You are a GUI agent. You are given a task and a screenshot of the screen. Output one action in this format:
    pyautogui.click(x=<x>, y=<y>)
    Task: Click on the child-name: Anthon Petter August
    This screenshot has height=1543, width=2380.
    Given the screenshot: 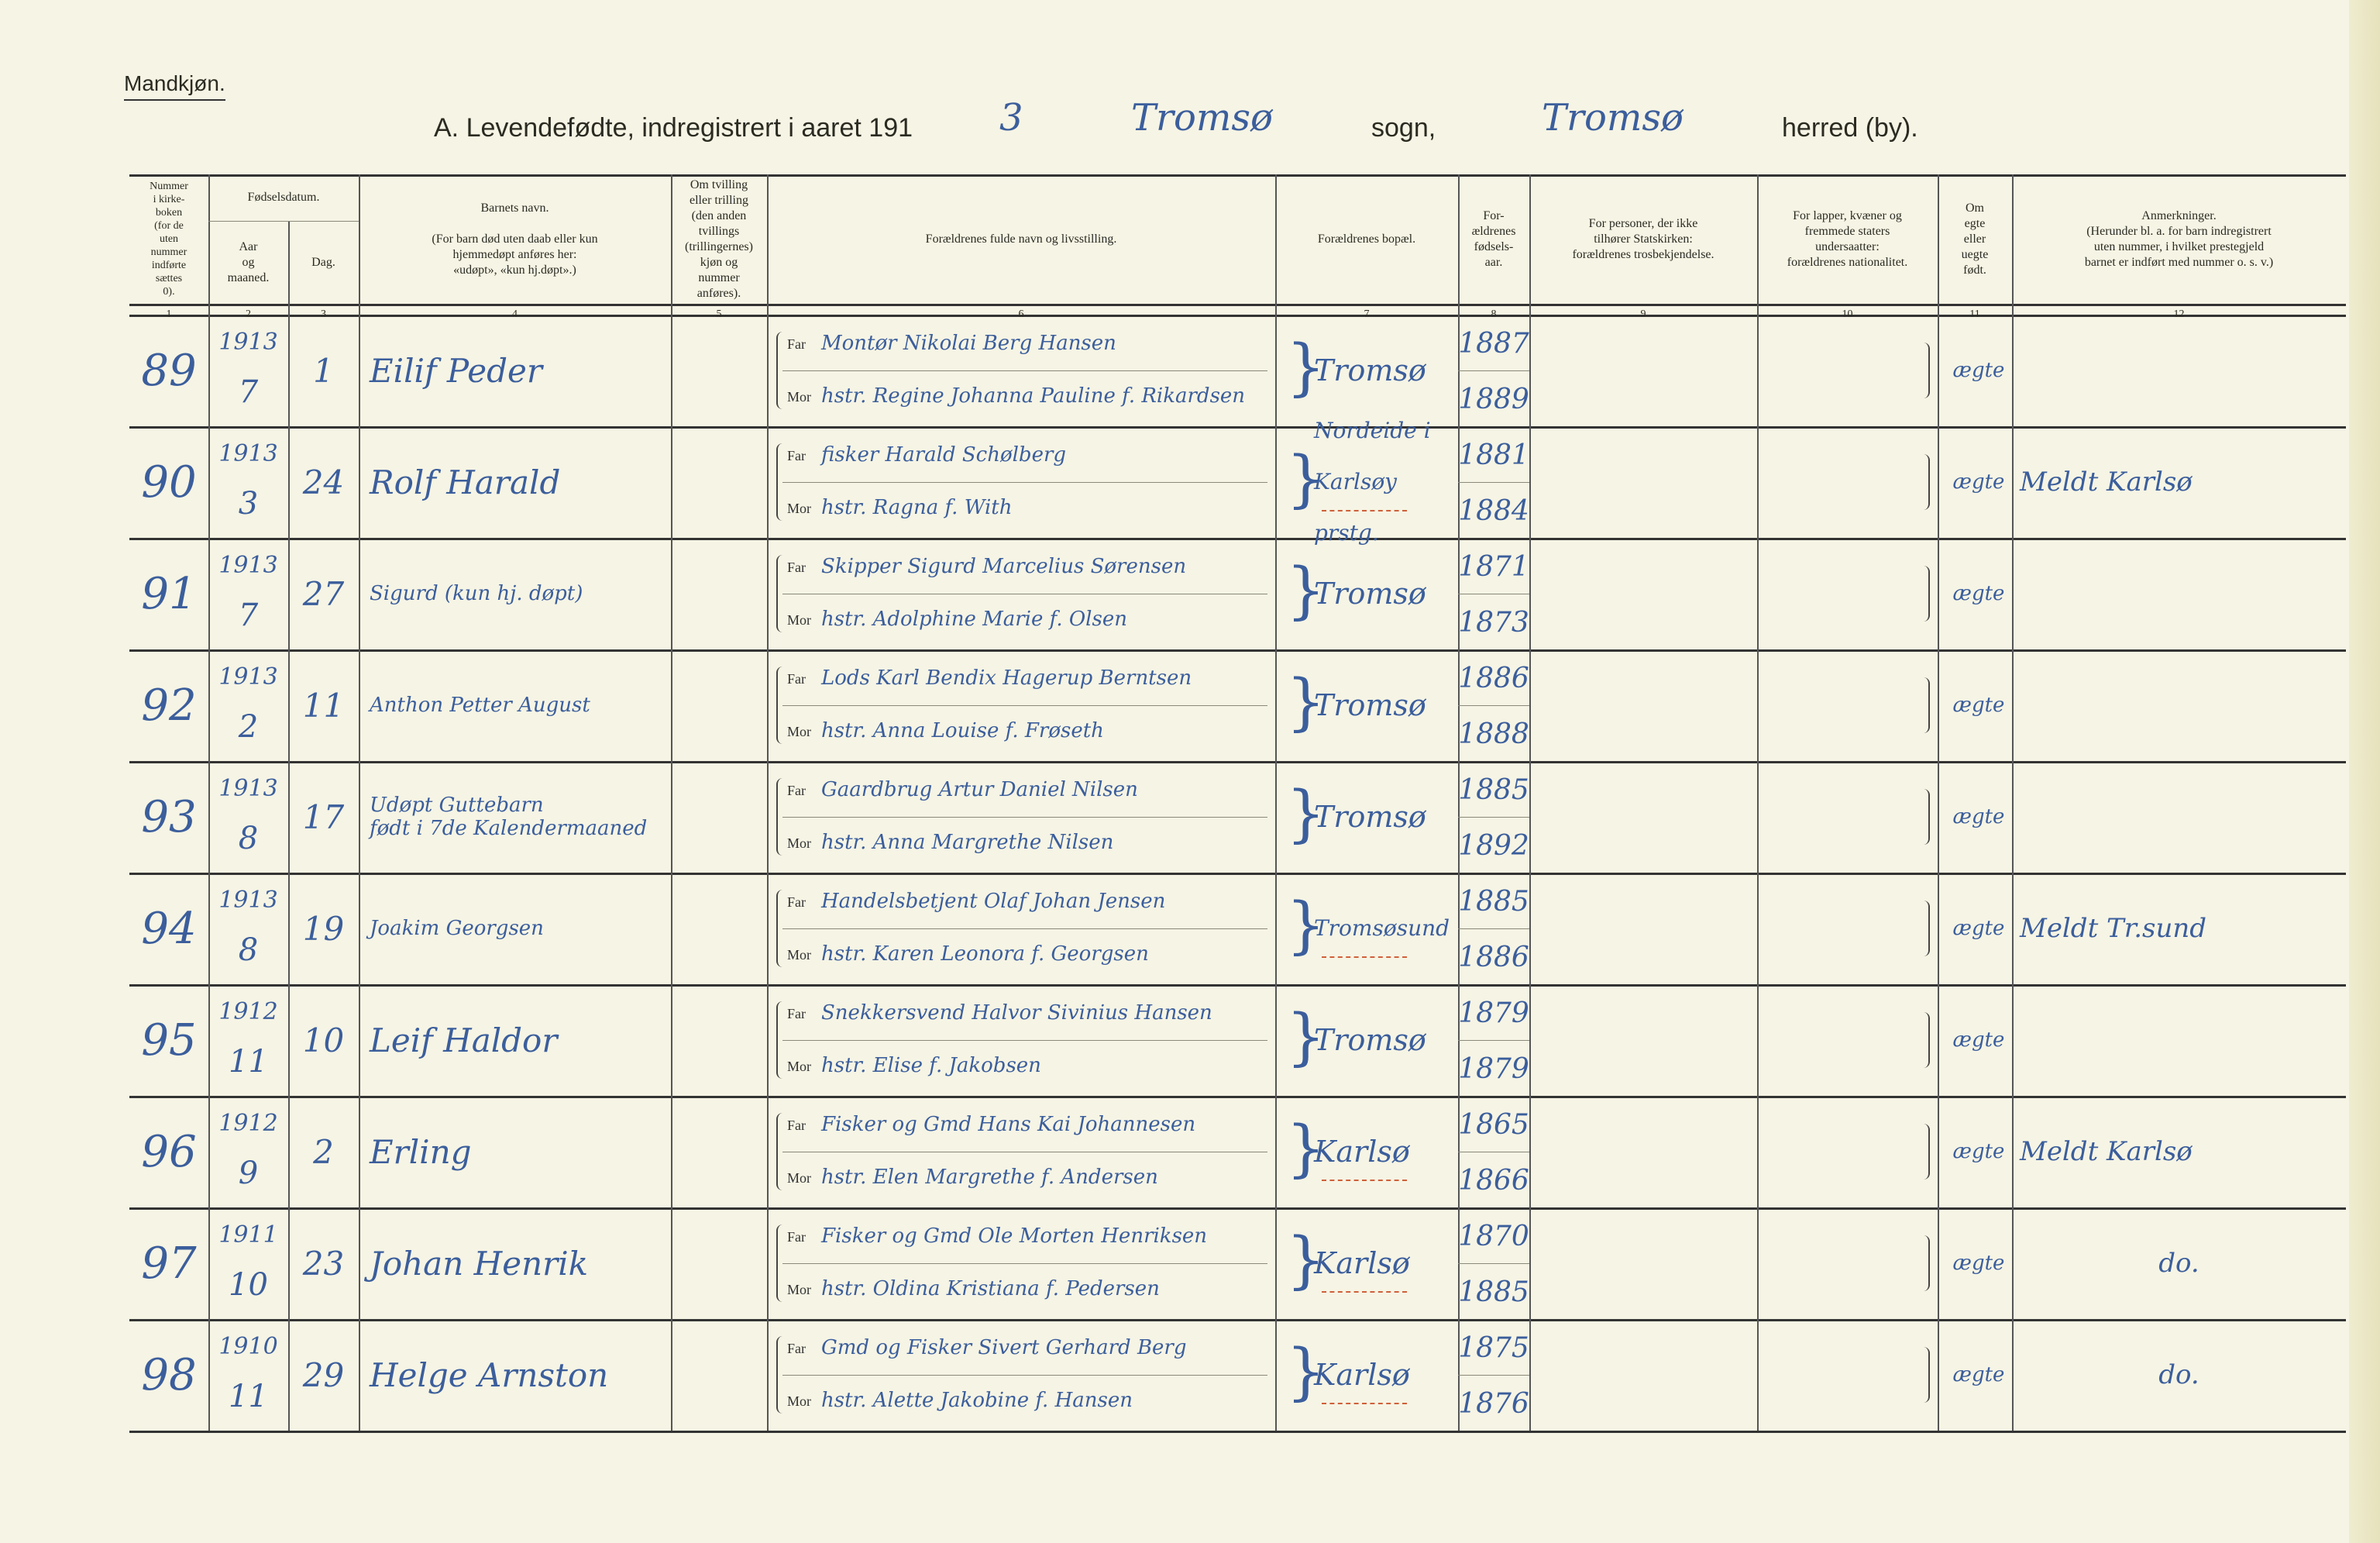 What is the action you would take?
    pyautogui.click(x=480, y=706)
    